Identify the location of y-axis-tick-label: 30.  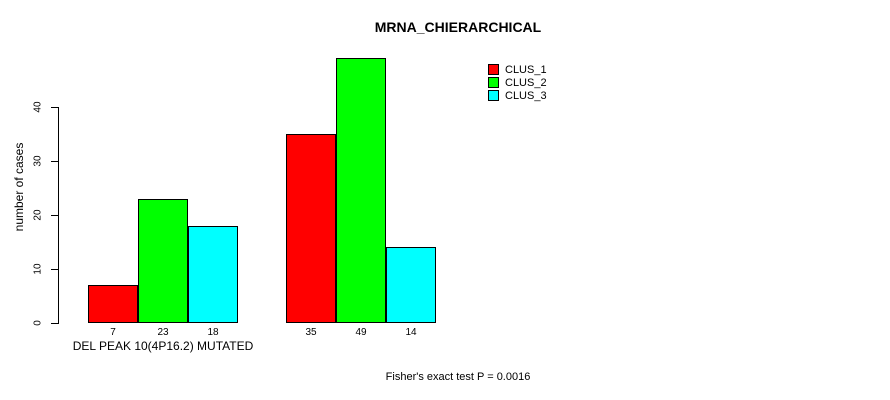
(38, 161).